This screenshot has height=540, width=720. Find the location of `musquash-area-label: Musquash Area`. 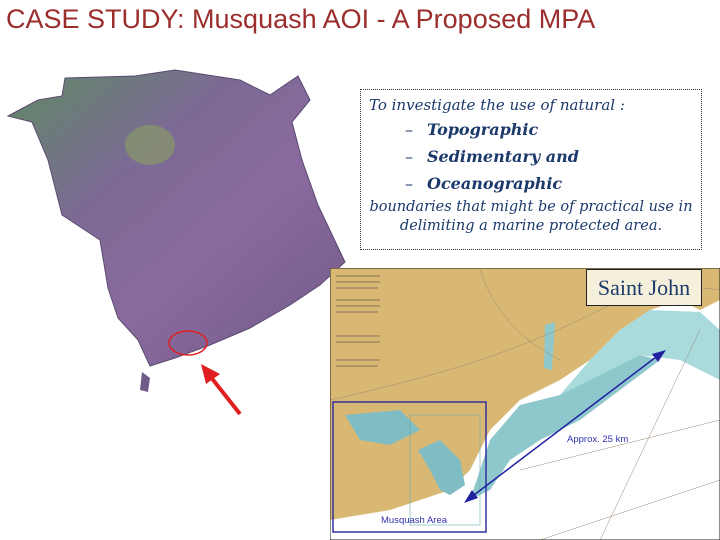

musquash-area-label: Musquash Area is located at coordinates (414, 520).